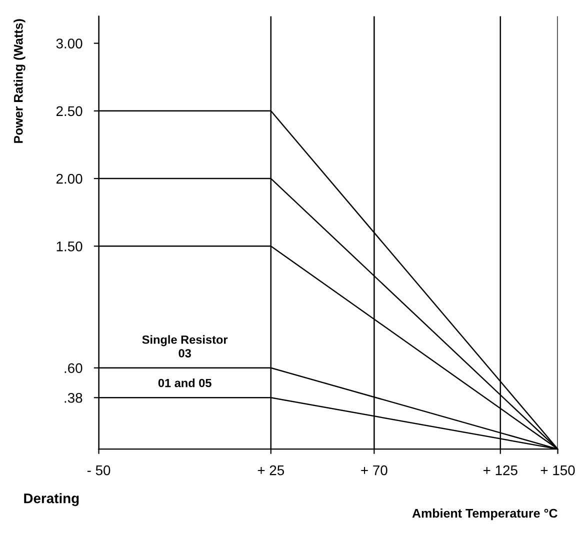 Image resolution: width=581 pixels, height=541 pixels. I want to click on text: Derating, so click(51, 499).